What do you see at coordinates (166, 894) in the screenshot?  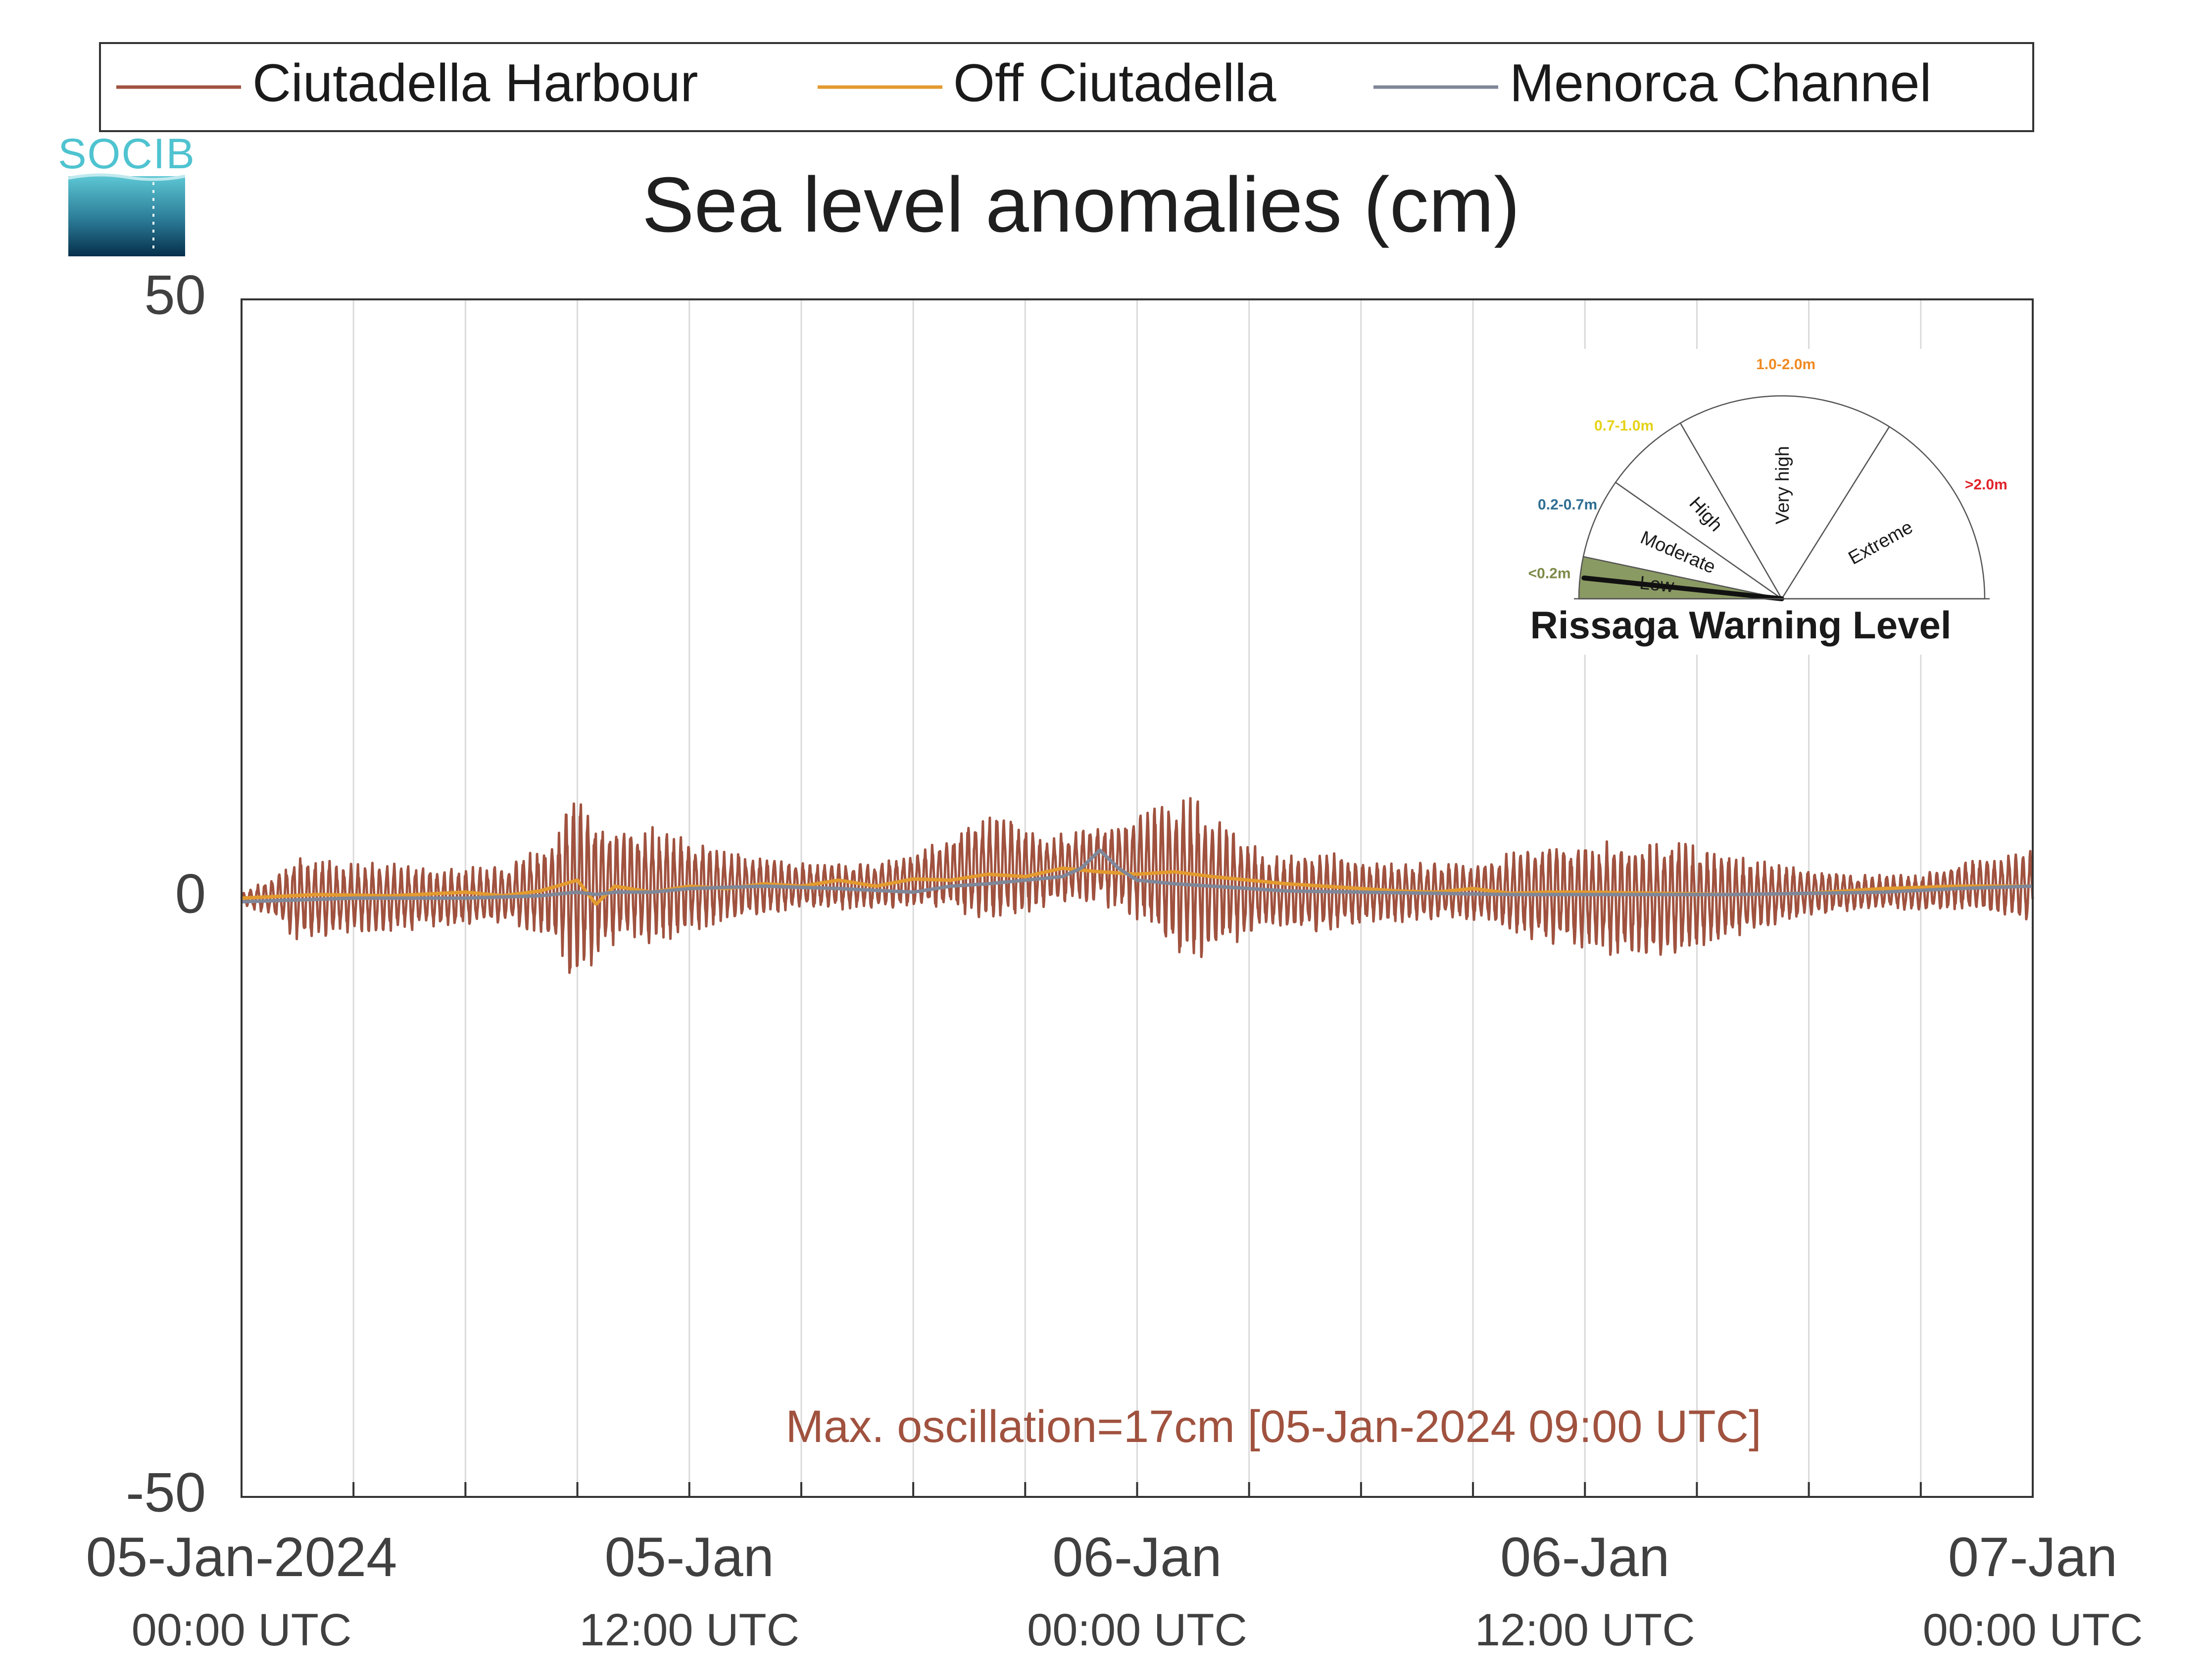 I see `y-axis-tick-labels: 50 0 -50` at bounding box center [166, 894].